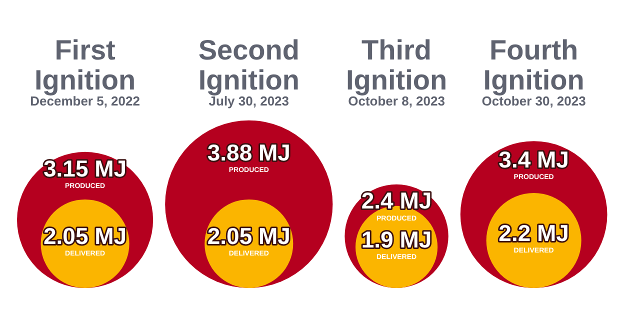 The width and height of the screenshot is (622, 322). I want to click on category-label: Fourth Ignition, so click(533, 65).